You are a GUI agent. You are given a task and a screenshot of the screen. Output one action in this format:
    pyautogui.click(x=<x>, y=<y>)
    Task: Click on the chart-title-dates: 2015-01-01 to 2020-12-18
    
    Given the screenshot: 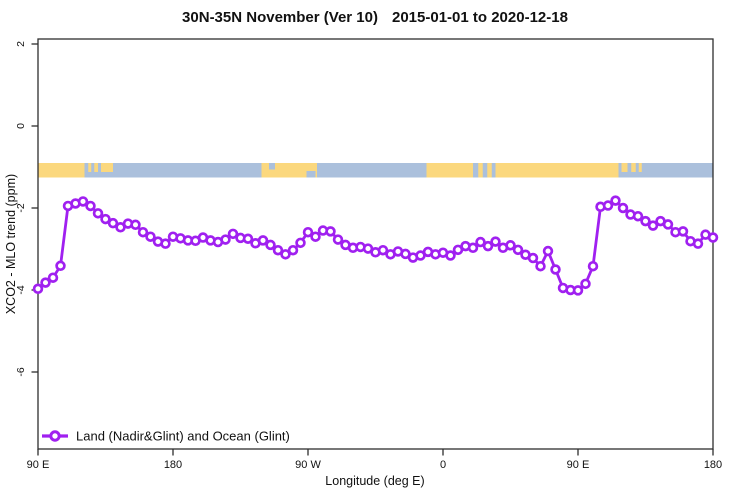 What is the action you would take?
    pyautogui.click(x=479, y=17)
    